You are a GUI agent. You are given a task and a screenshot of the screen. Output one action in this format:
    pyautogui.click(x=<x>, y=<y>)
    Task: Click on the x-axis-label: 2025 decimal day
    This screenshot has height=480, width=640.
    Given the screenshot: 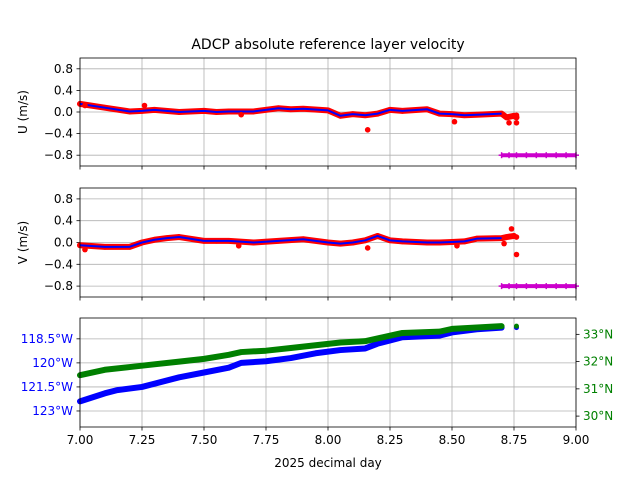 What is the action you would take?
    pyautogui.click(x=328, y=463)
    